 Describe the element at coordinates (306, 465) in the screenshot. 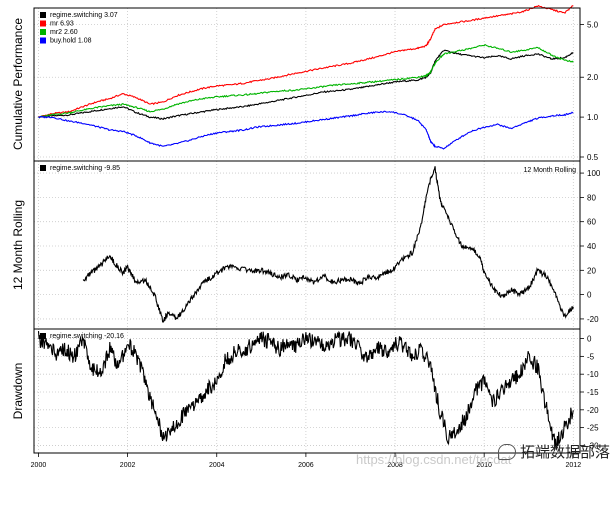

I see `x-tick-label: 2006` at that location.